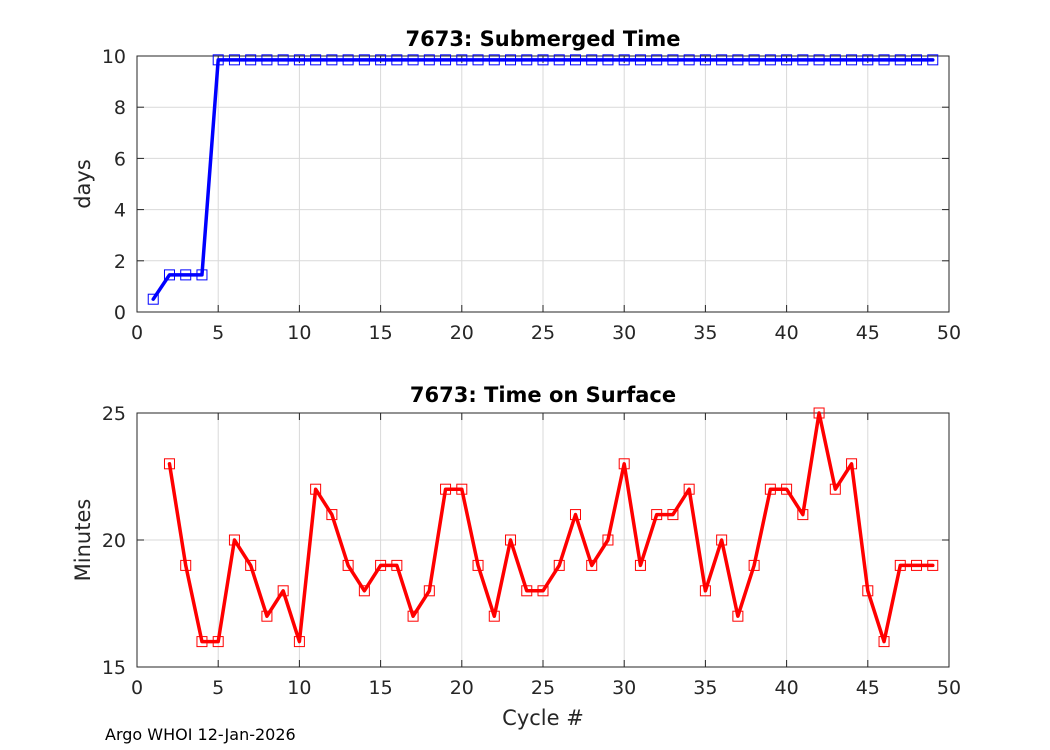 The width and height of the screenshot is (1050, 750). I want to click on submerged-xtick-label-45: 45, so click(868, 333).